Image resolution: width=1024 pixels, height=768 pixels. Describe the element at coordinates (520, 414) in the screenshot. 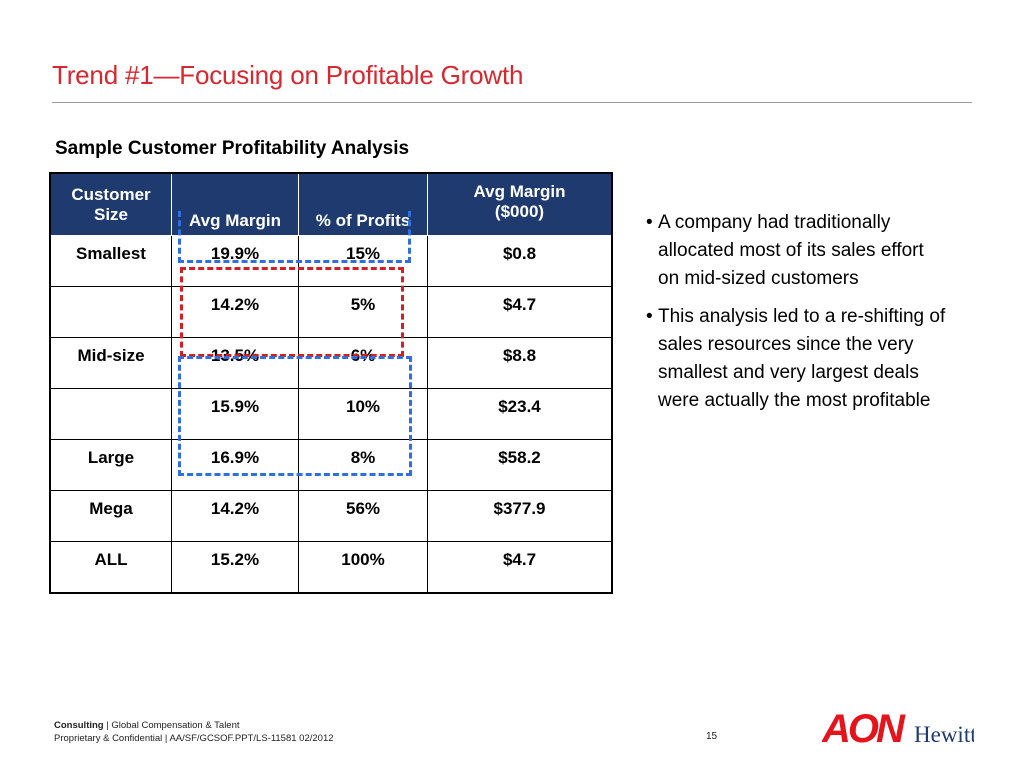

I see `cell-avg-margin-000: $23.4` at that location.